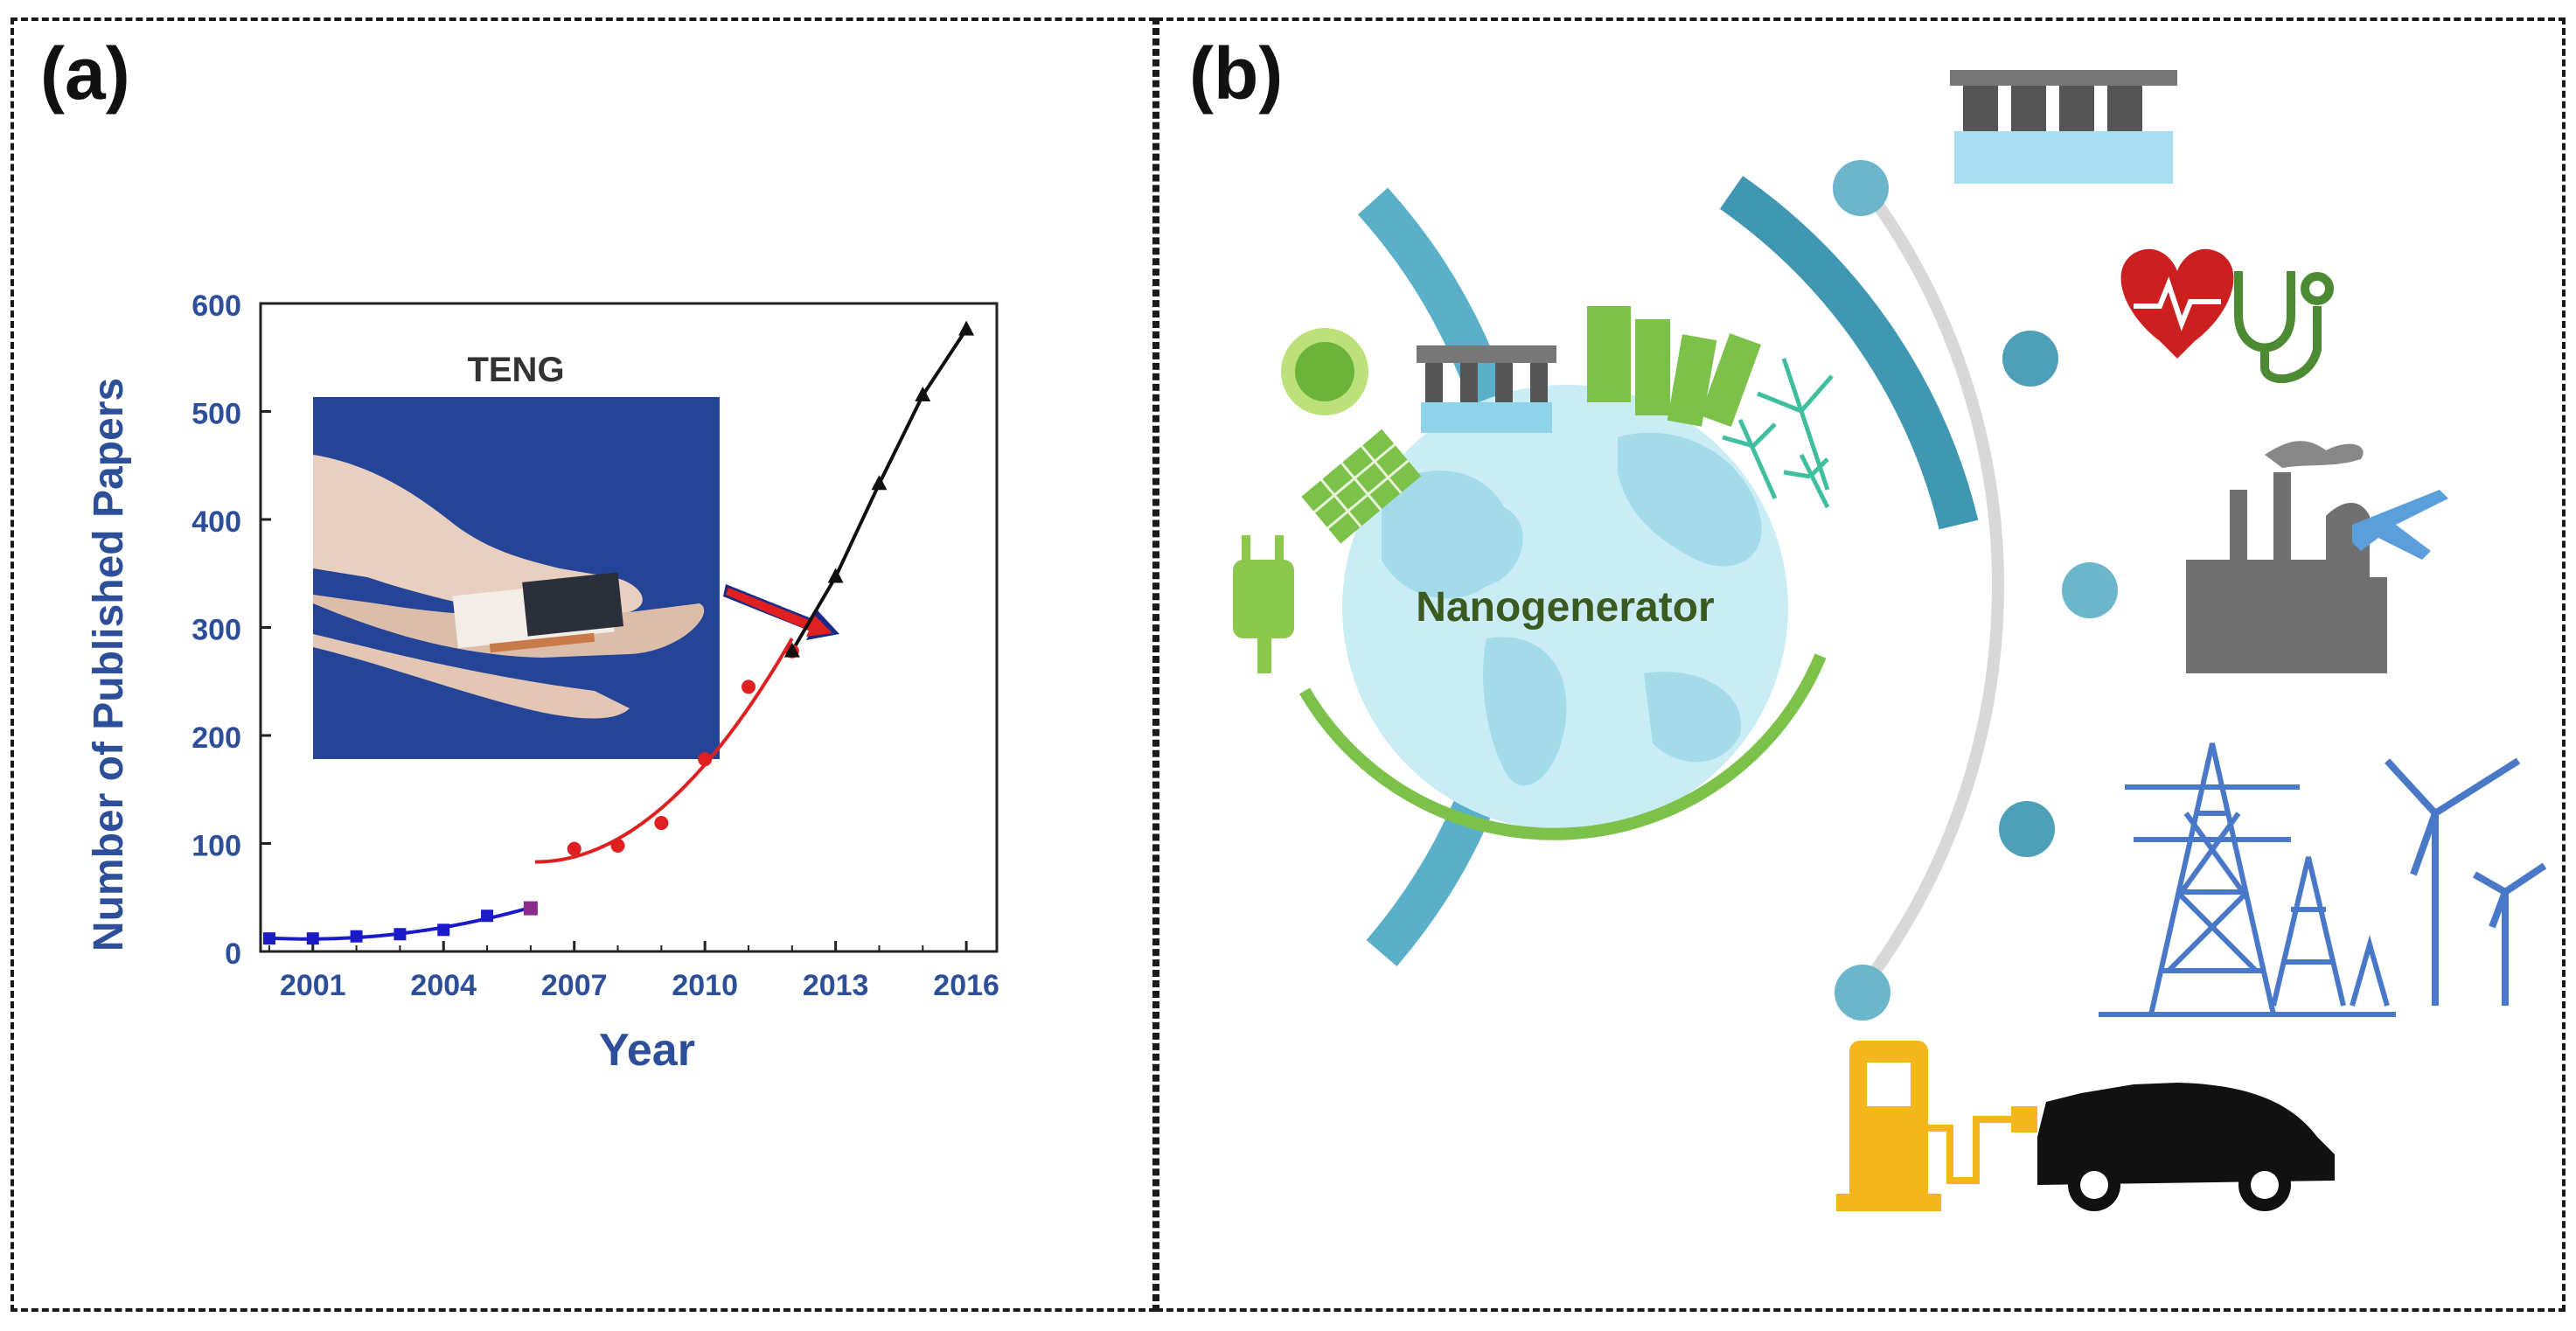 Image resolution: width=2576 pixels, height=1331 pixels. I want to click on teng-inset-photo, so click(516, 578).